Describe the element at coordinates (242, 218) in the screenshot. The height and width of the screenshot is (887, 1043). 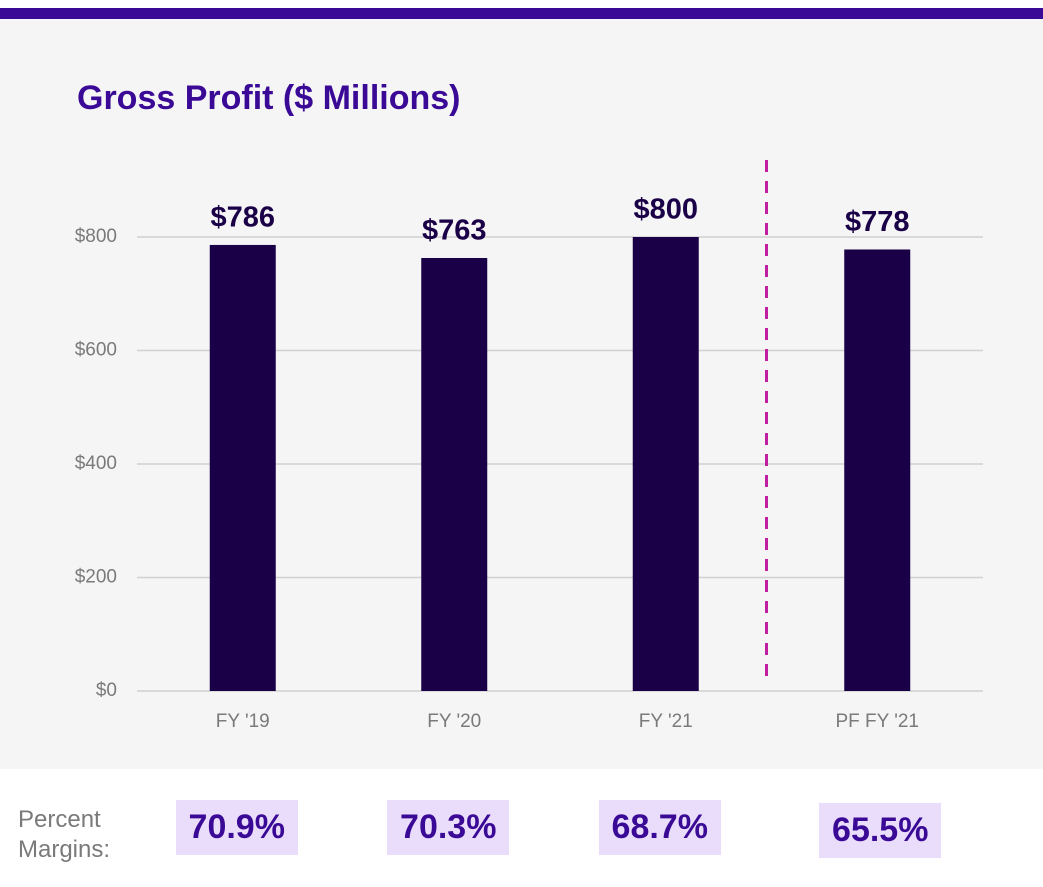
I see `value-label: $786` at that location.